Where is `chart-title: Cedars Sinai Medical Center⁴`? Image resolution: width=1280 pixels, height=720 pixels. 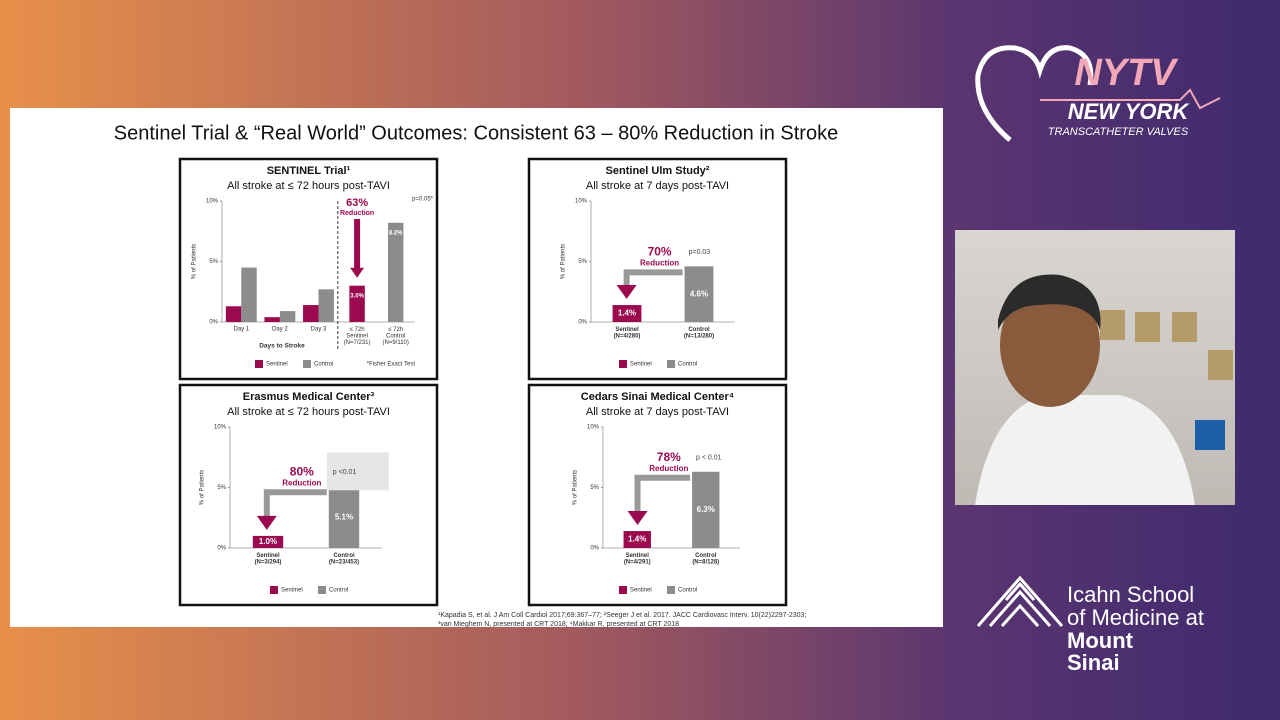
chart-title: Cedars Sinai Medical Center⁴ is located at coordinates (657, 397).